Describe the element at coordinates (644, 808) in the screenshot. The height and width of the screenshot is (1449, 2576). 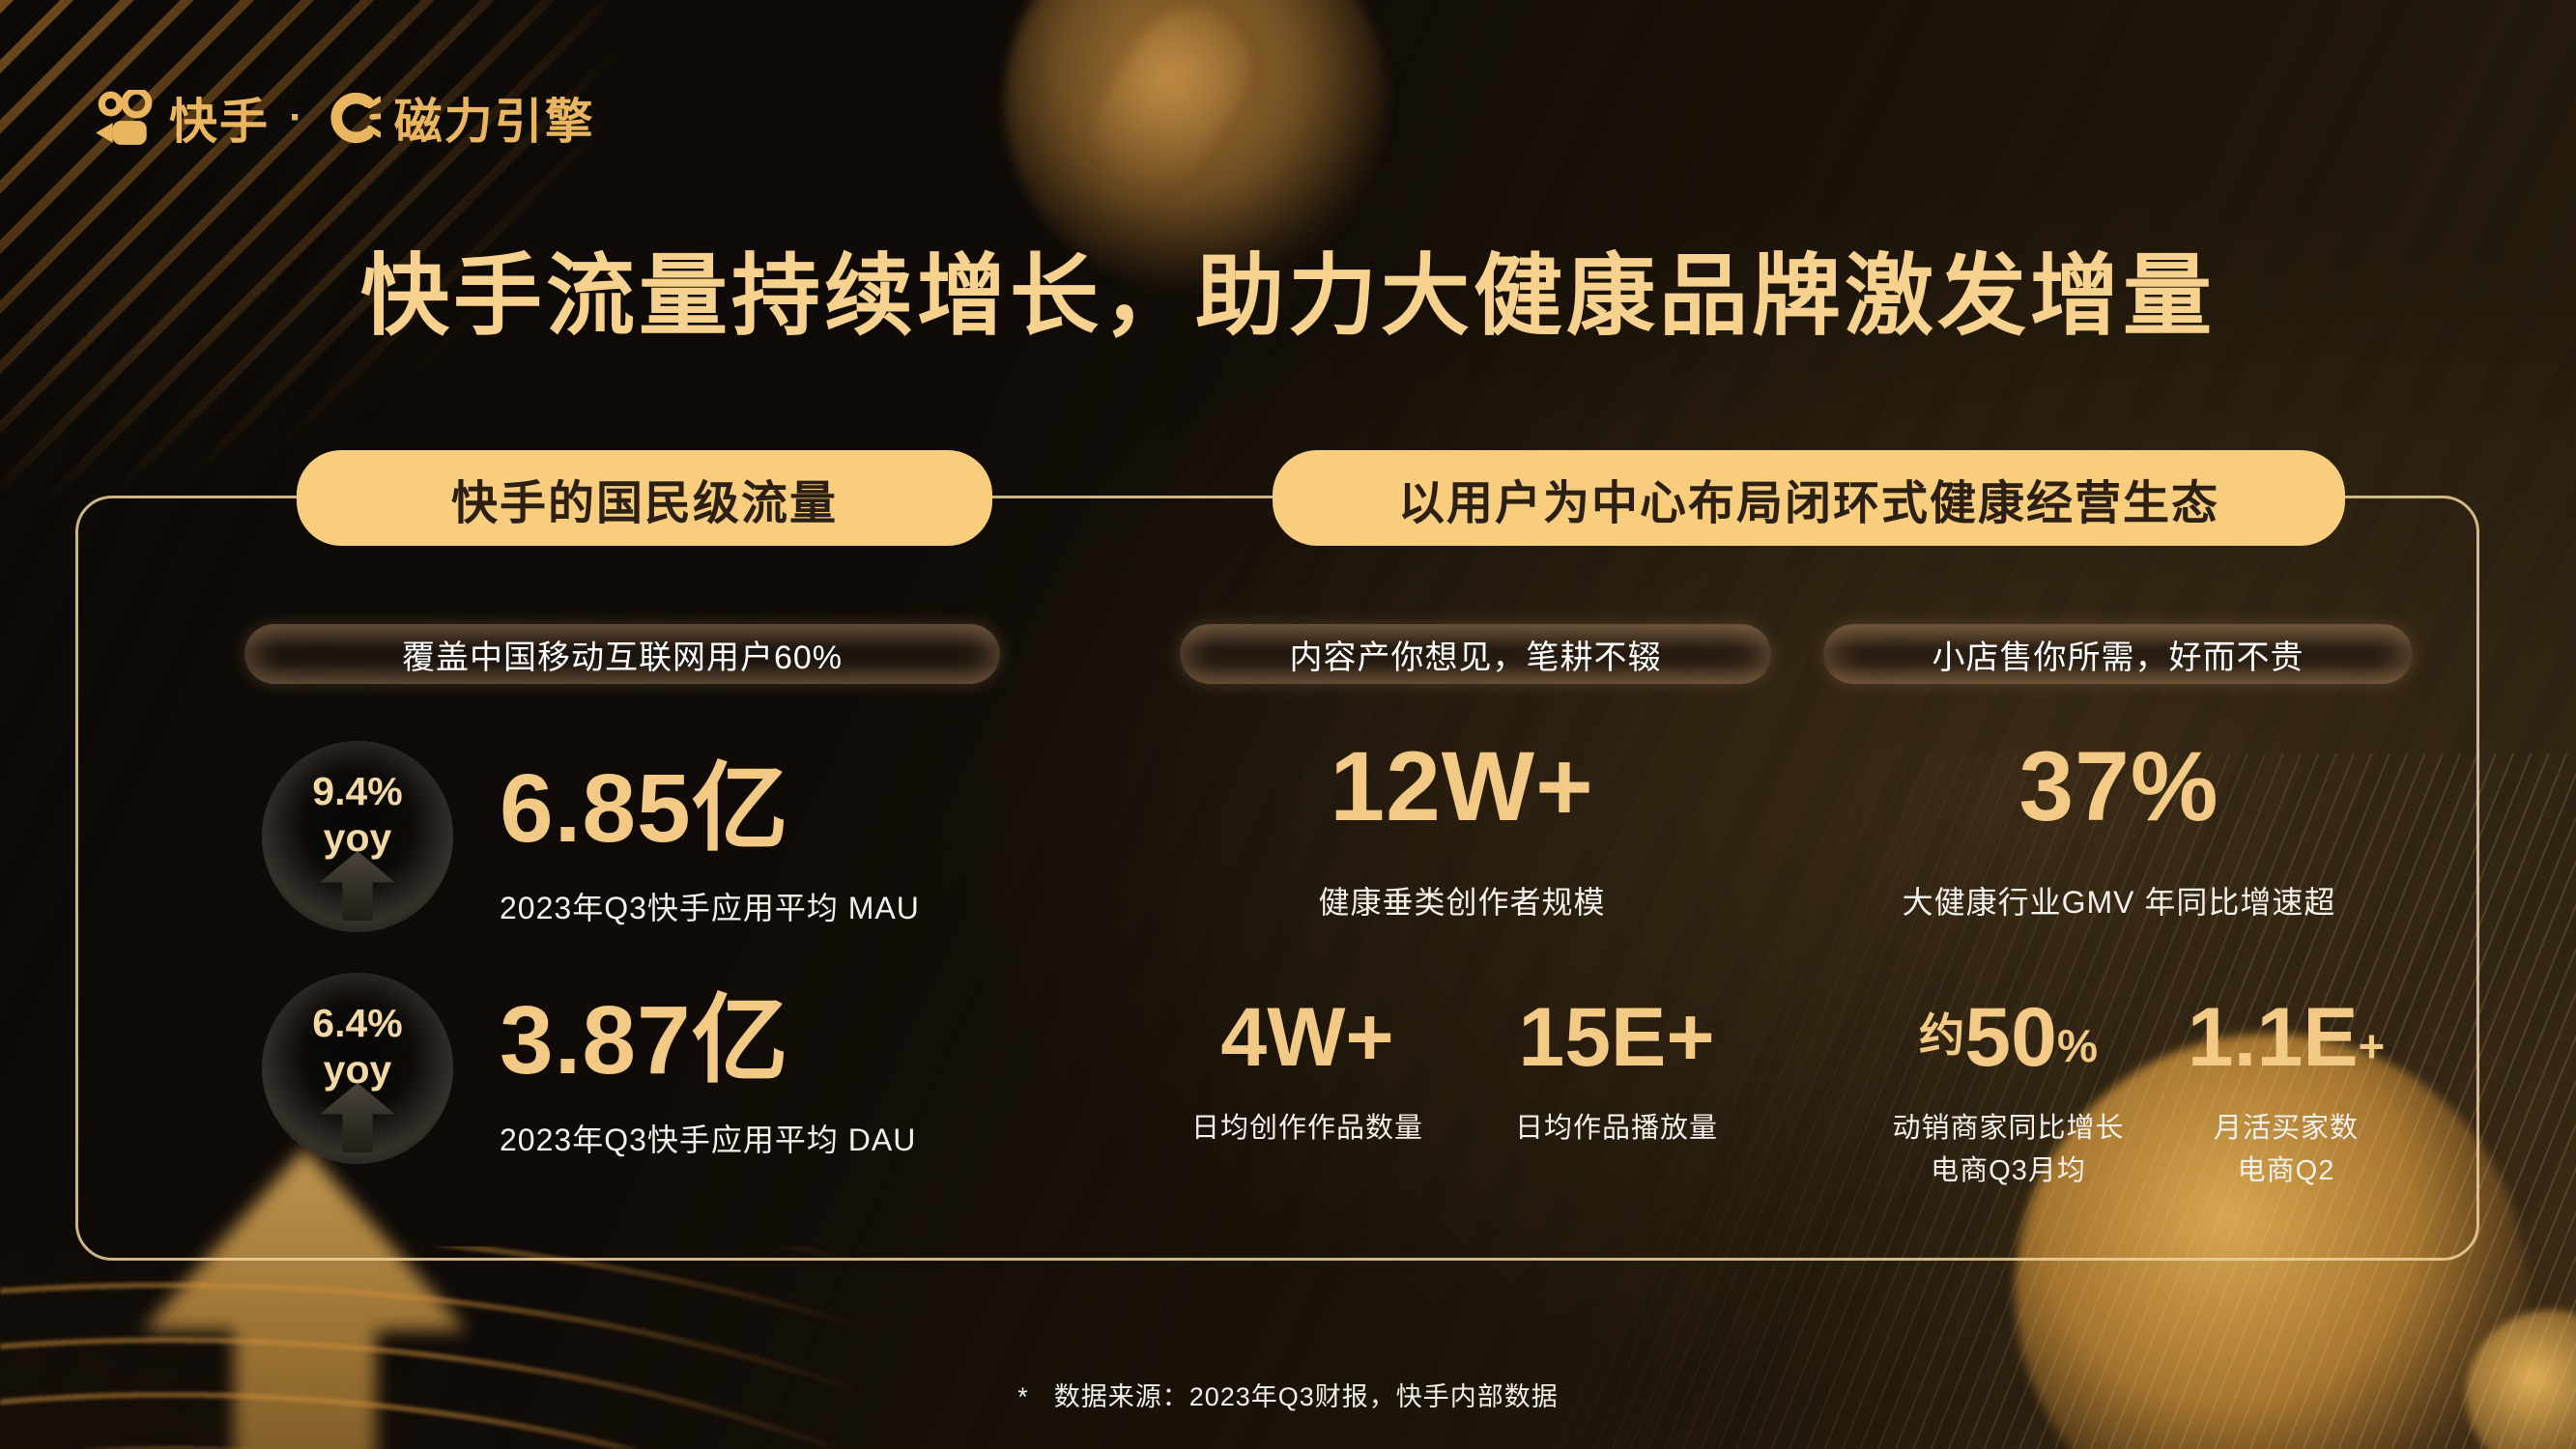
I see `stat-value-mau: 6.85亿` at that location.